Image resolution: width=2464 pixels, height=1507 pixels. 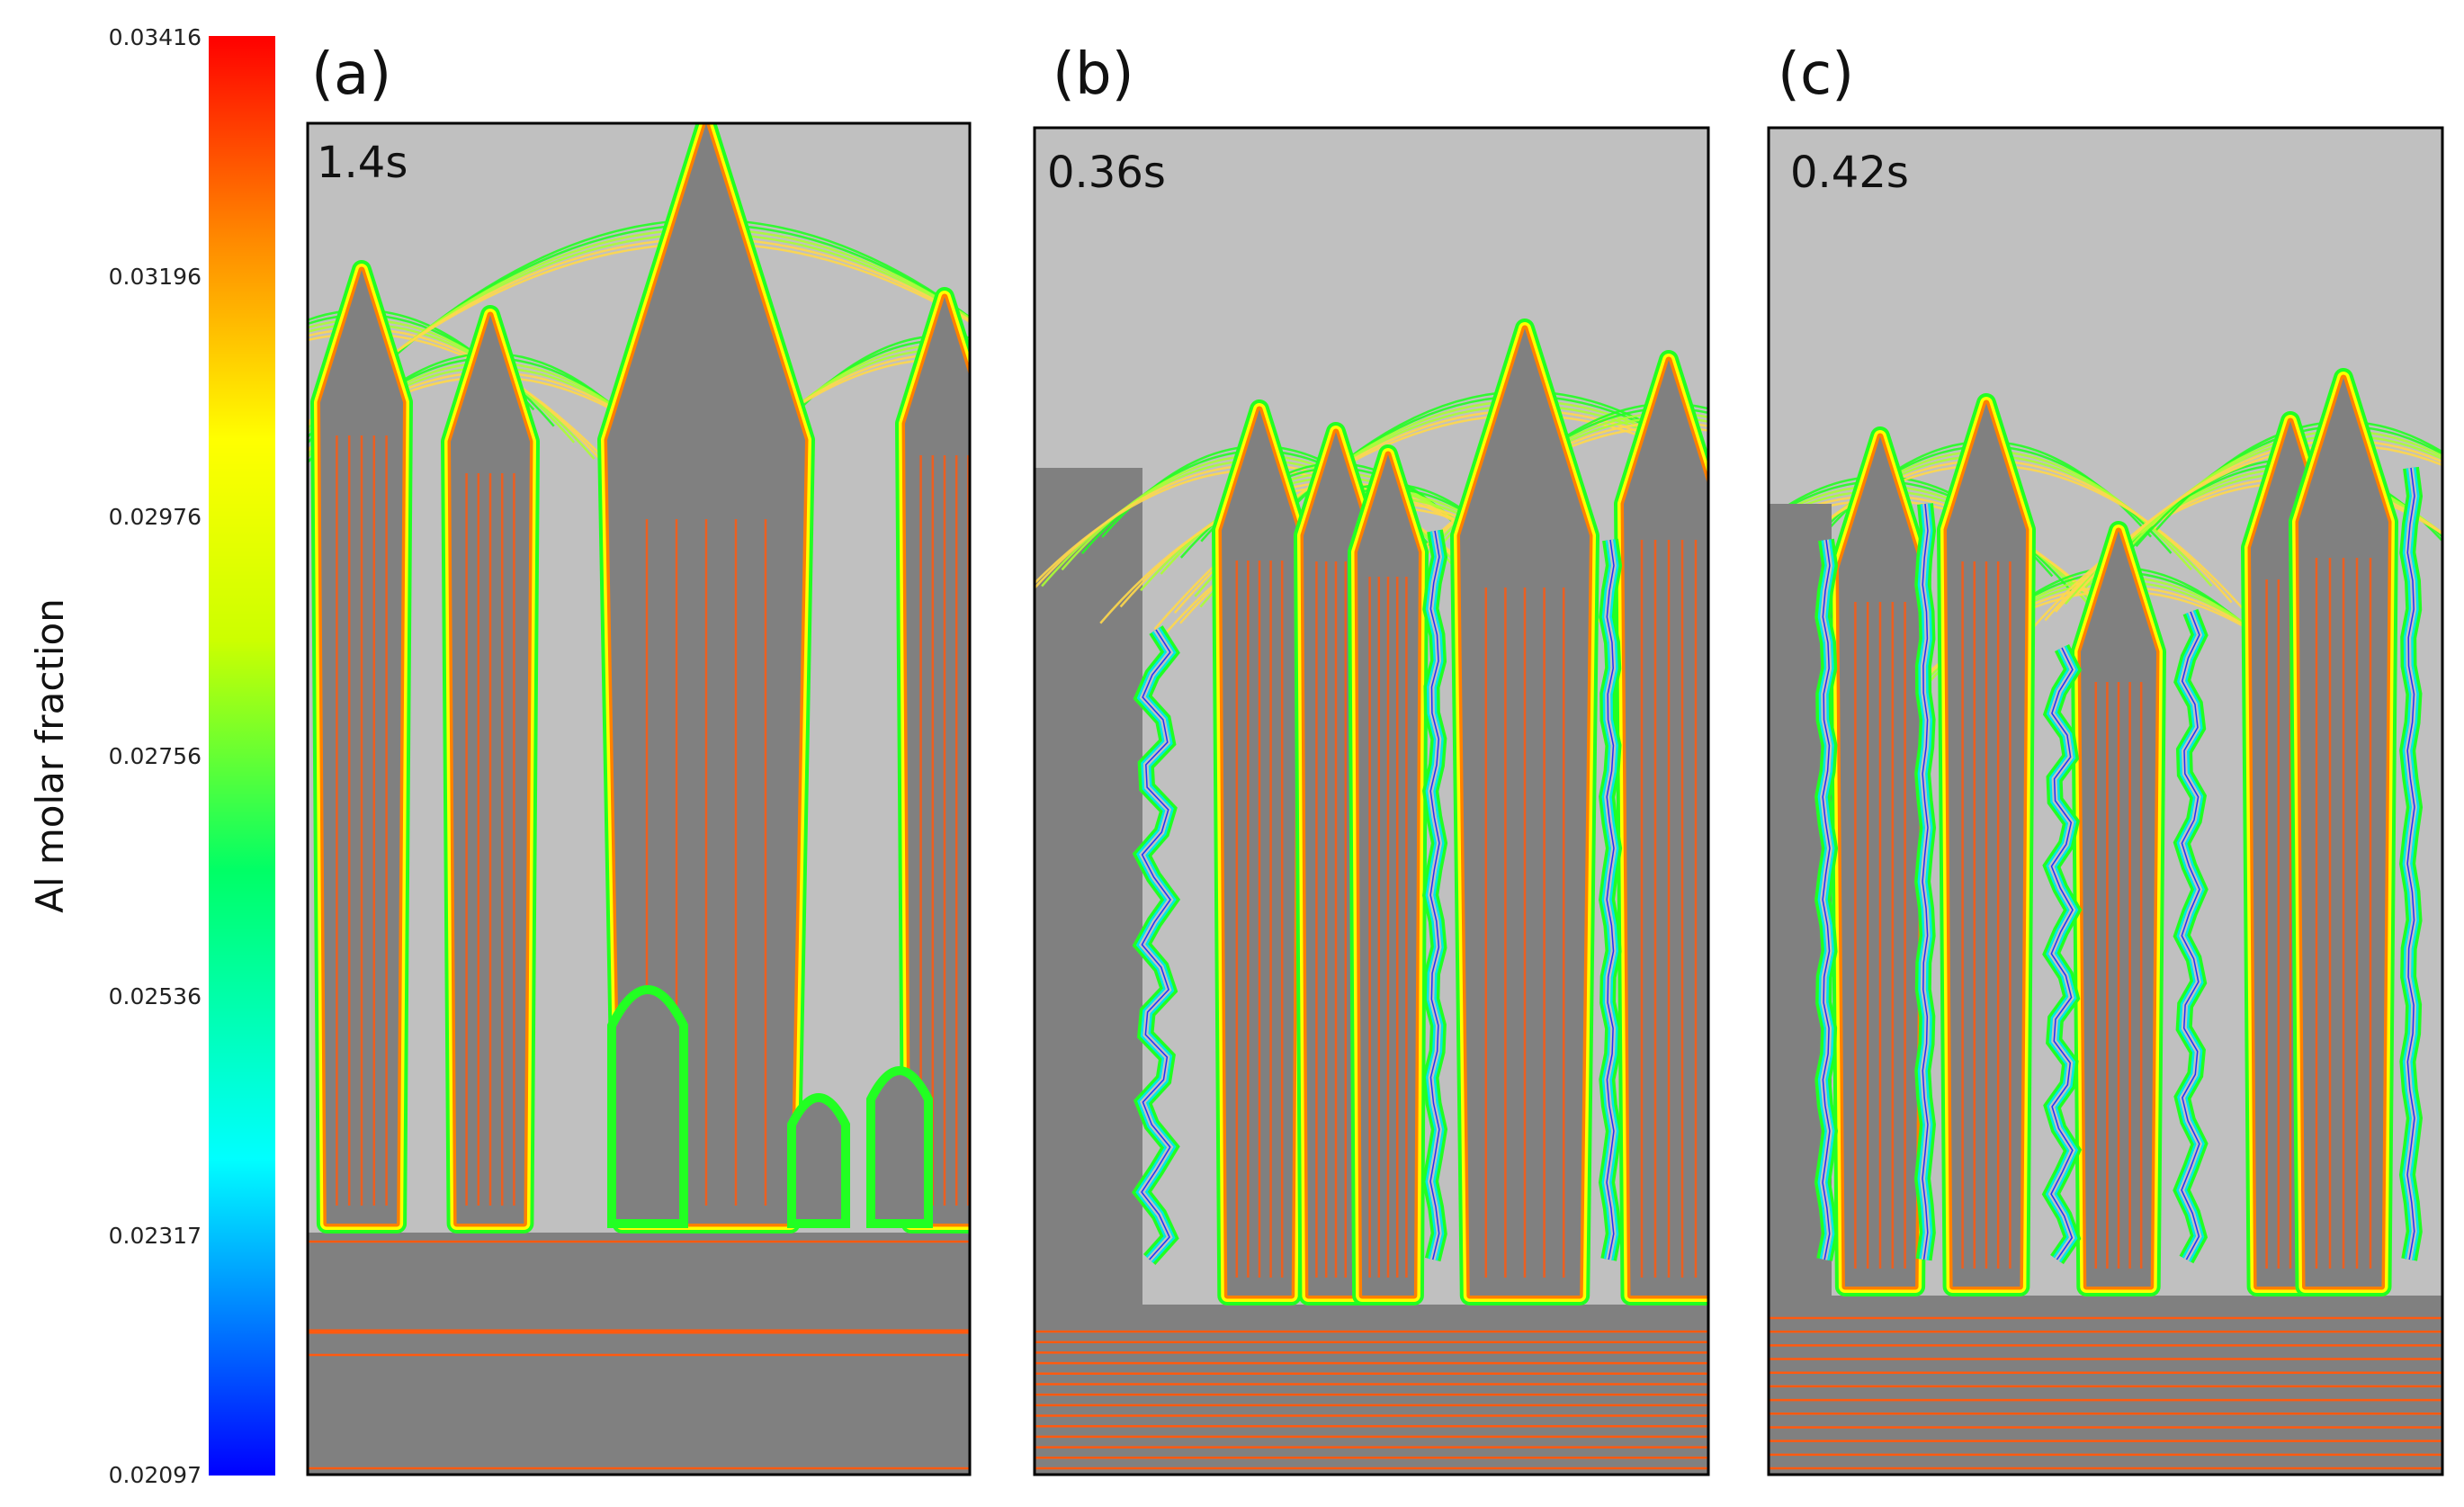 I want to click on panel-c-contour-lines, so click(x=2105, y=1393).